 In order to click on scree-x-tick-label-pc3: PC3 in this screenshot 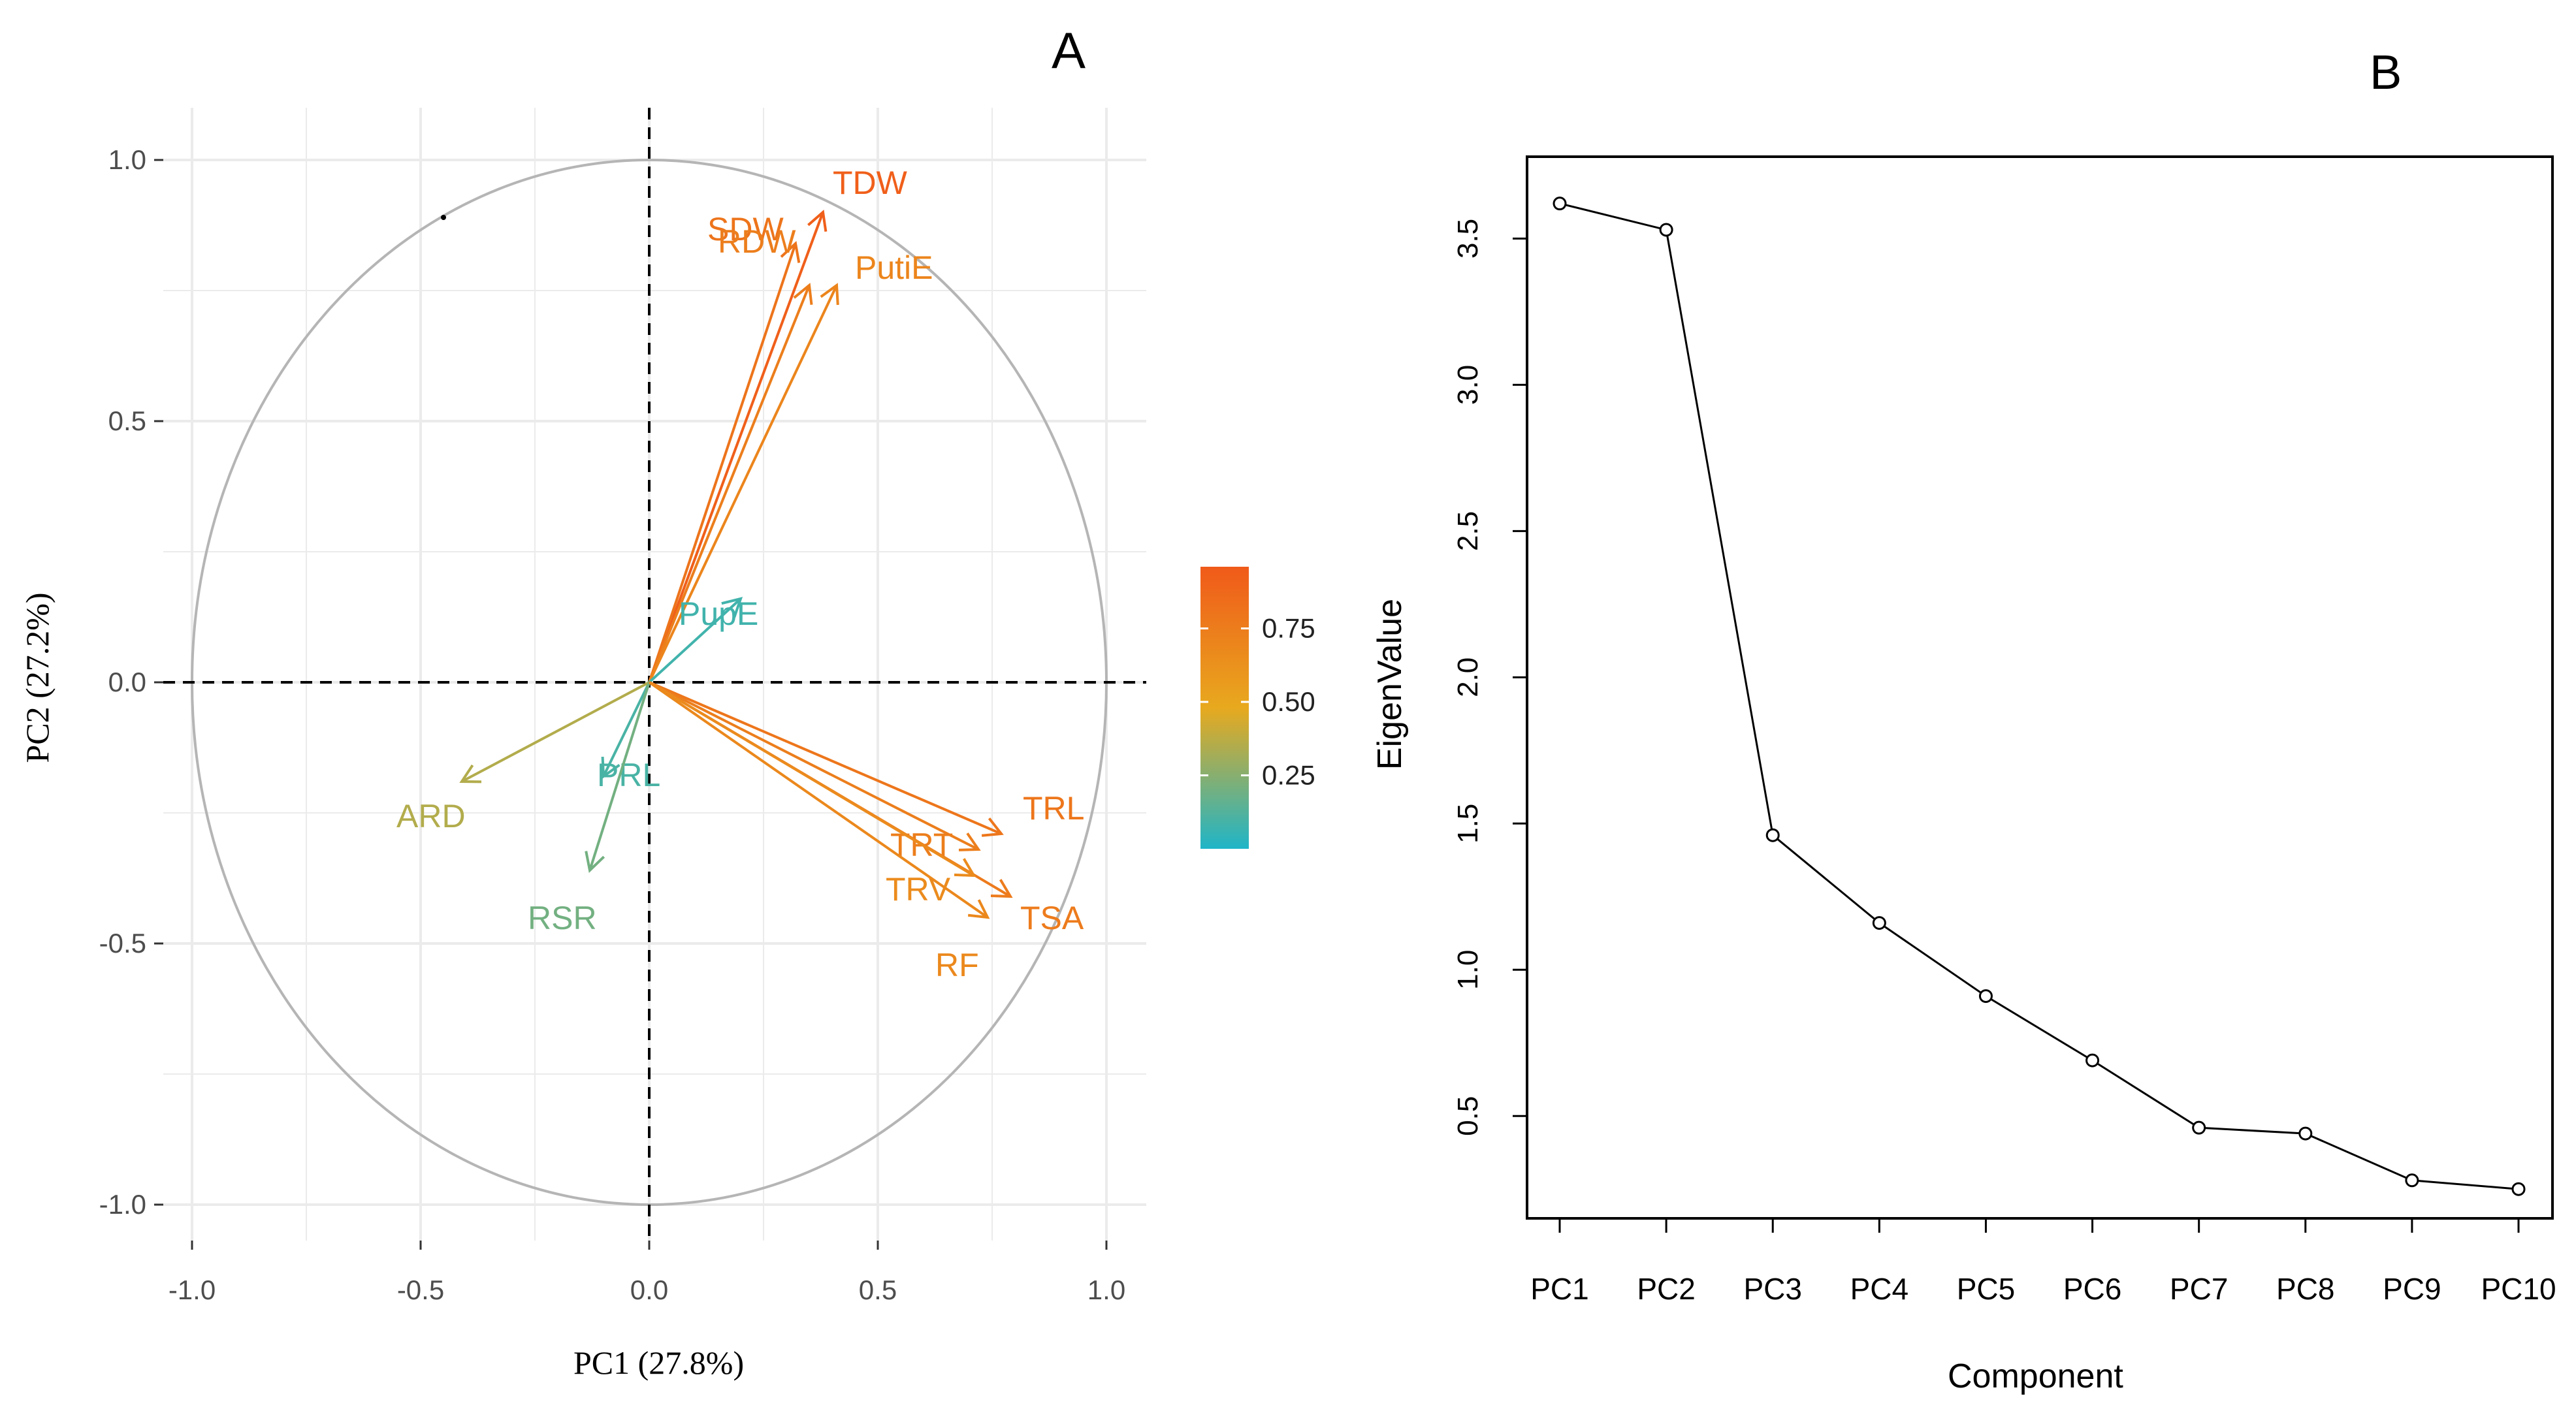, I will do `click(1772, 1289)`.